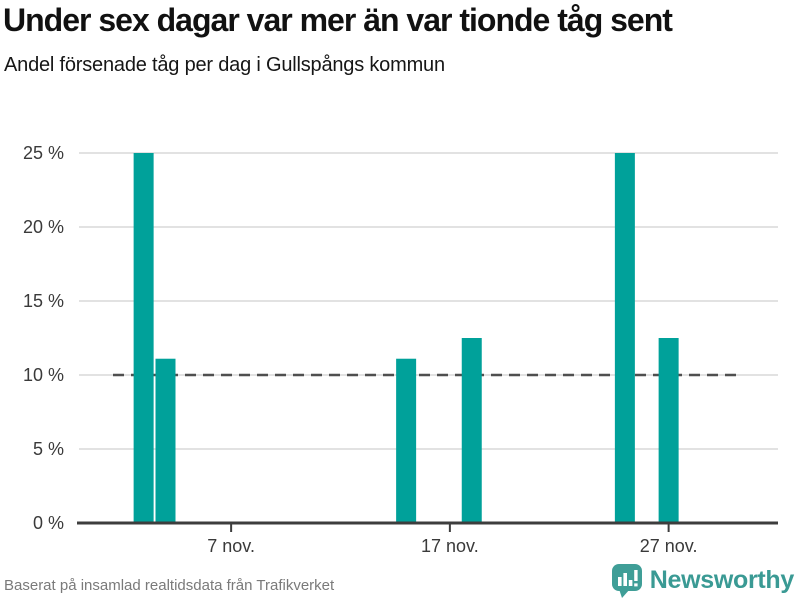 This screenshot has width=800, height=600. What do you see at coordinates (43, 375) in the screenshot?
I see `y-tick-label: 10 %` at bounding box center [43, 375].